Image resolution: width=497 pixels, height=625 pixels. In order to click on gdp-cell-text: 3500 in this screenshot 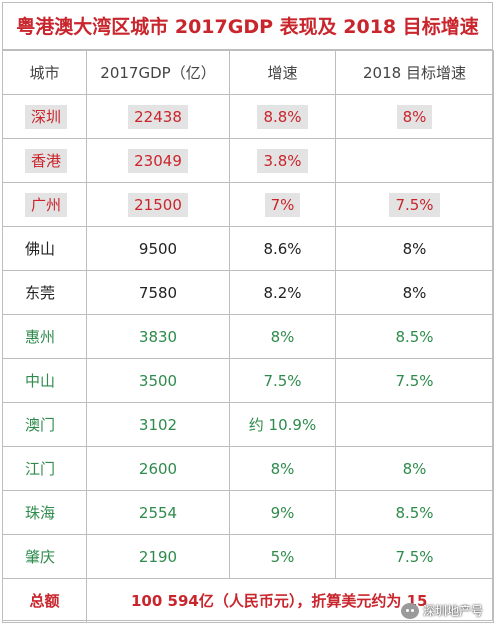, I will do `click(158, 380)`.